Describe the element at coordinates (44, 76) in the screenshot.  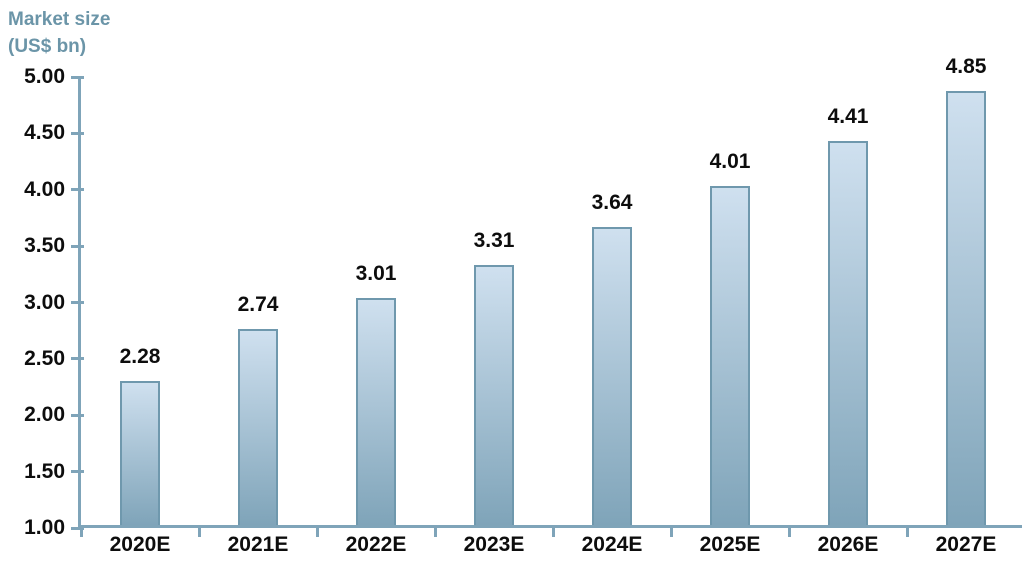
I see `y-axis-label: 5.00` at that location.